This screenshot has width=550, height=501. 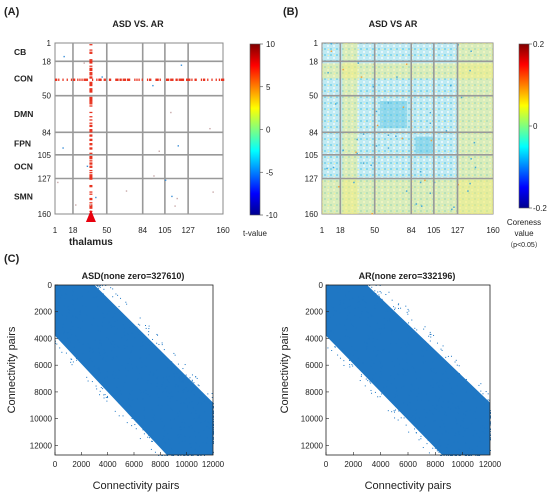 I want to click on x-tick-label: 10000, so click(x=187, y=464).